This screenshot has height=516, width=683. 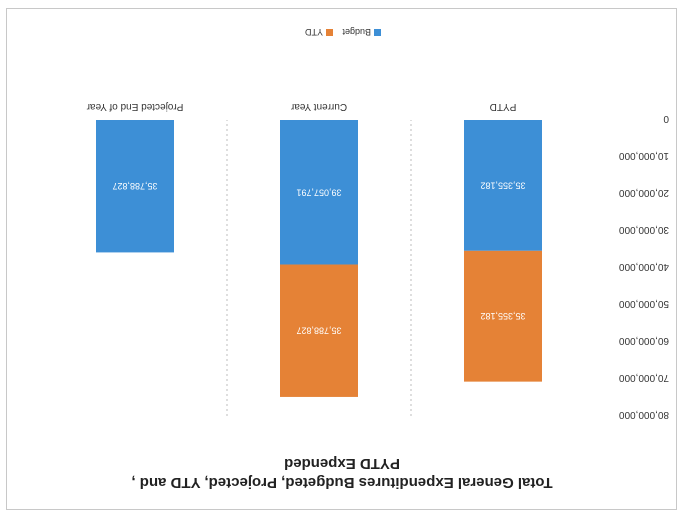 What do you see at coordinates (342, 463) in the screenshot?
I see `chart-title-line-2: PYTD Expended` at bounding box center [342, 463].